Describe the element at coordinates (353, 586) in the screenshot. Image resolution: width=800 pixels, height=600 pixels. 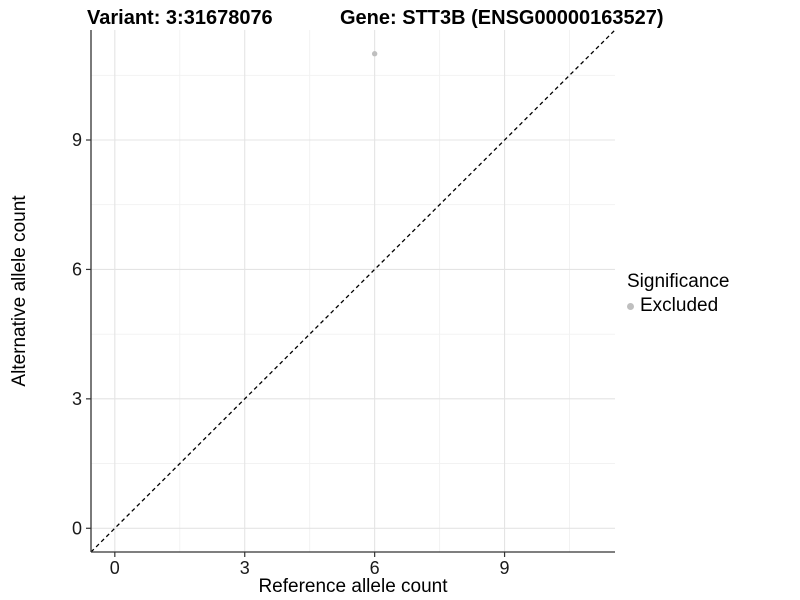
I see `x-axis-title: Reference allele count` at that location.